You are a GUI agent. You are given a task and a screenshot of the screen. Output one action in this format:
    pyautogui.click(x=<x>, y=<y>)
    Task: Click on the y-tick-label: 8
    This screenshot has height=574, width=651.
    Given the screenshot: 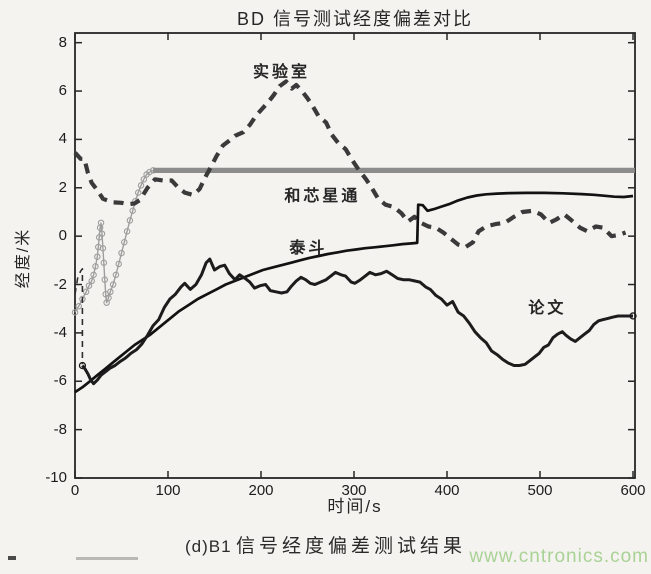 What is the action you would take?
    pyautogui.click(x=62, y=42)
    